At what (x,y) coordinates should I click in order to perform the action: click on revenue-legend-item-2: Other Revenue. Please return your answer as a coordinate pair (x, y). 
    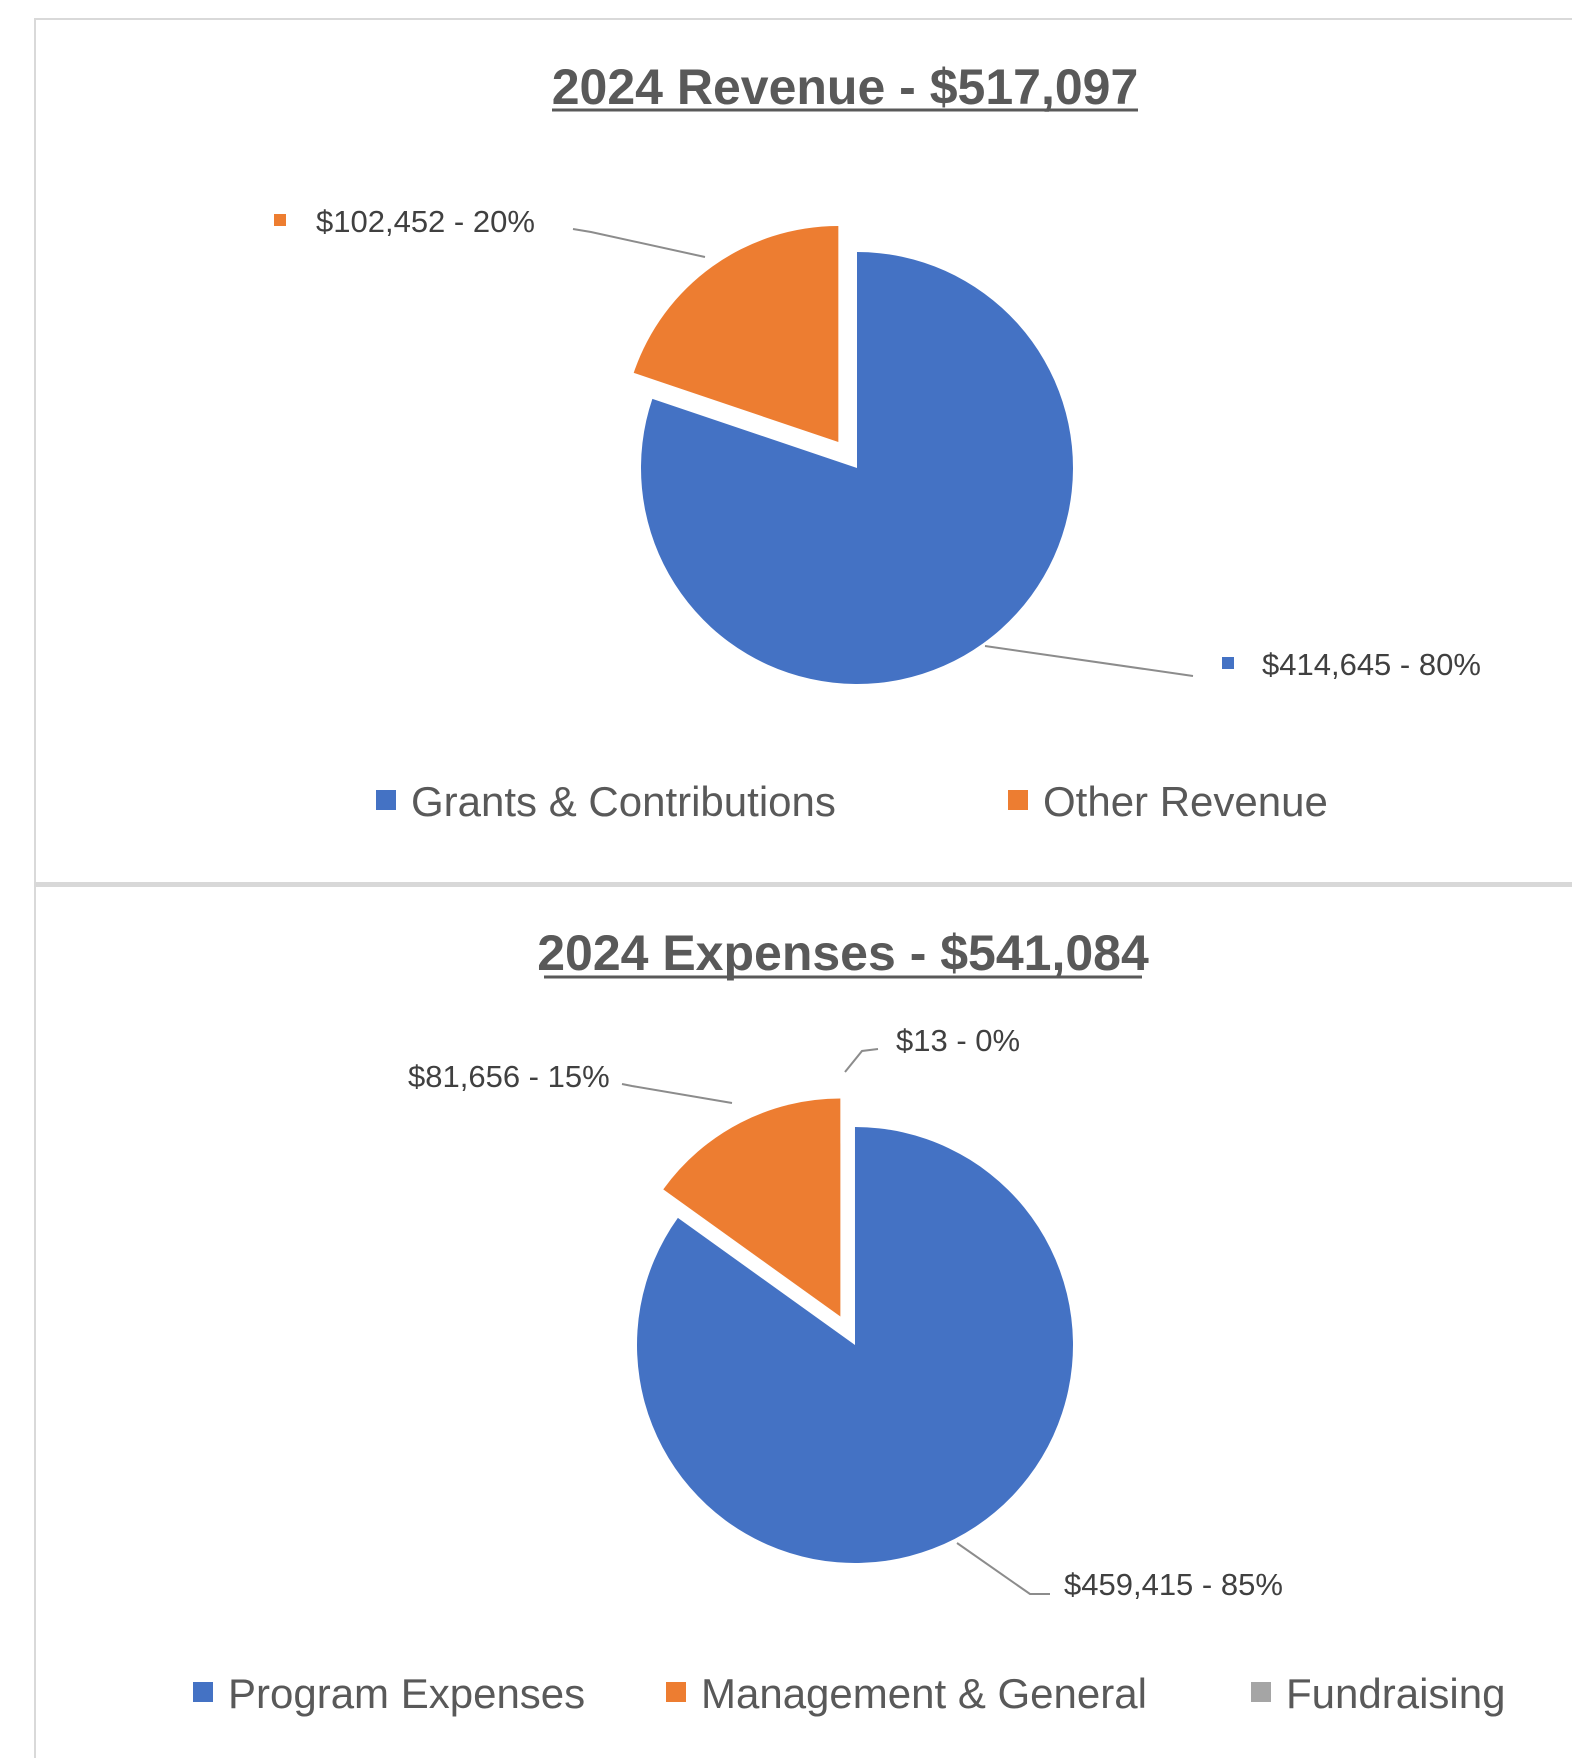
    Looking at the image, I should click on (1168, 801).